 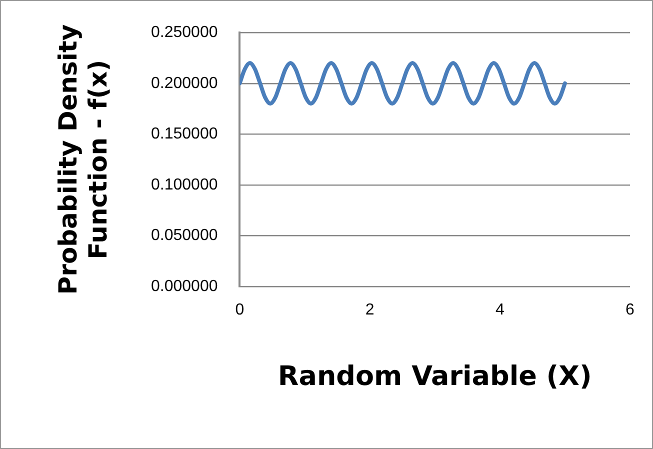 What do you see at coordinates (403, 83) in the screenshot?
I see `line-series` at bounding box center [403, 83].